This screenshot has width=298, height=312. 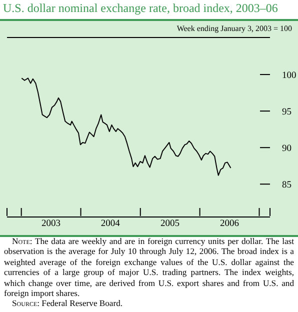 What do you see at coordinates (67, 303) in the screenshot?
I see `source-note: Source: Federal Reserve Board.` at bounding box center [67, 303].